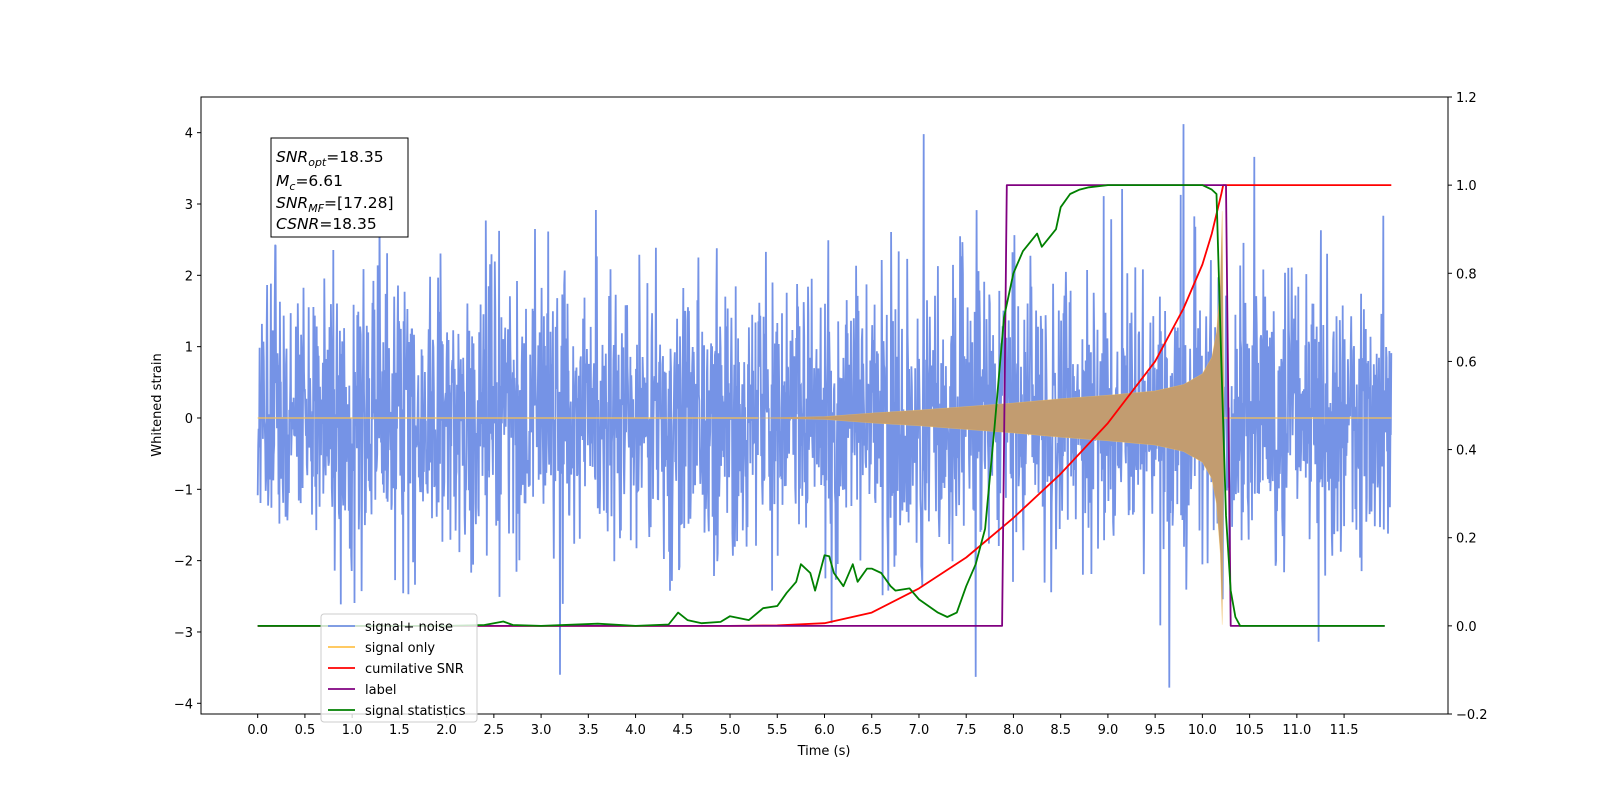 This screenshot has height=804, width=1600. Describe the element at coordinates (1468, 407) in the screenshot. I see `y-axis-right: −0.2 0.0 0.2 0.4 0.6 0.8 1.0 1.2` at that location.